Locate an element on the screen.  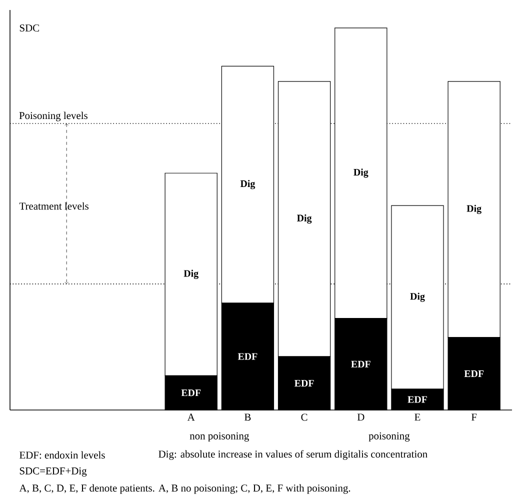
x-tick-label: F is located at coordinates (474, 417).